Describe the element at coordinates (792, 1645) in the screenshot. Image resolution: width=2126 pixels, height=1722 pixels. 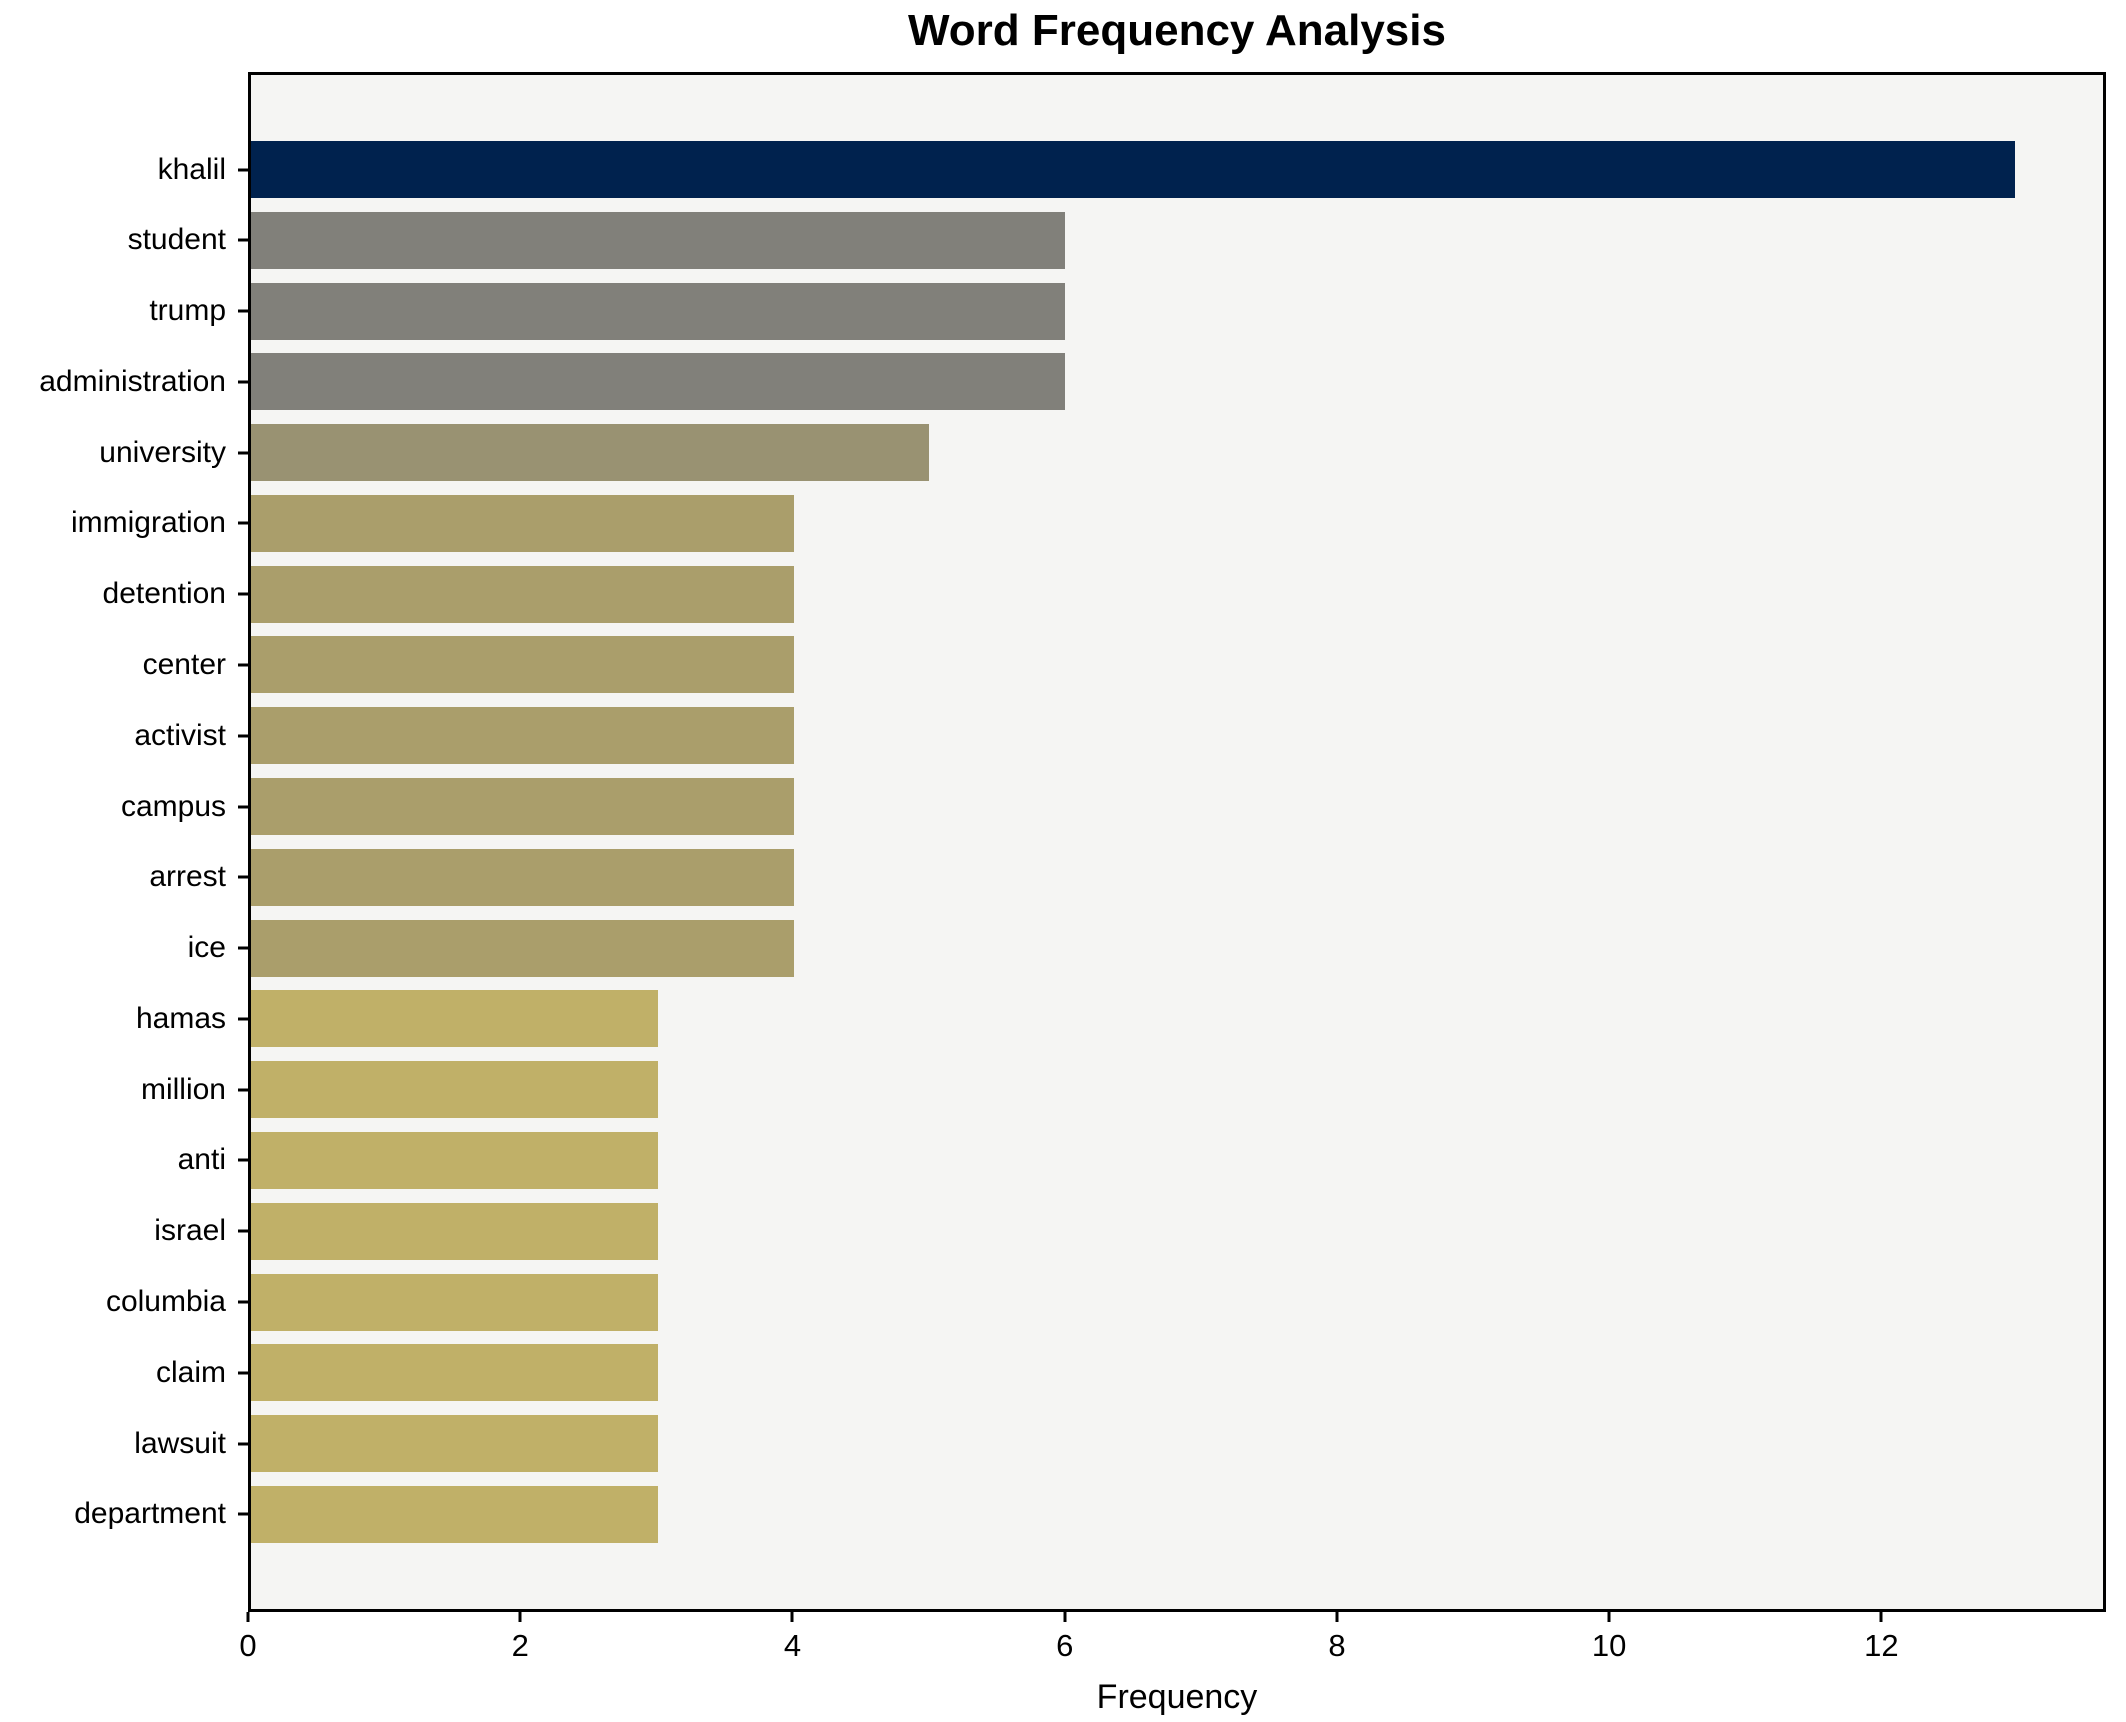
I see `x-tick-label: 4` at that location.